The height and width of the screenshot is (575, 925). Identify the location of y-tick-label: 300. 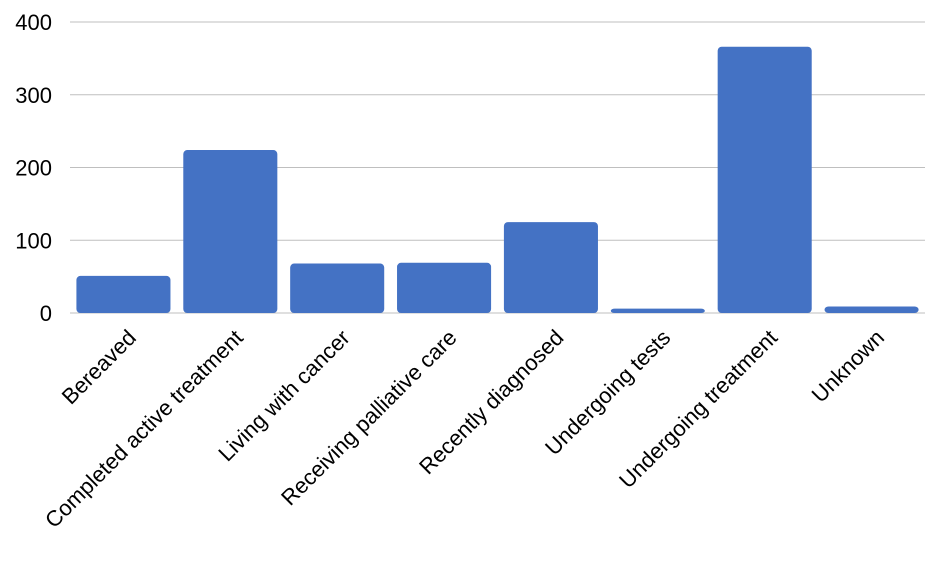
(33, 95).